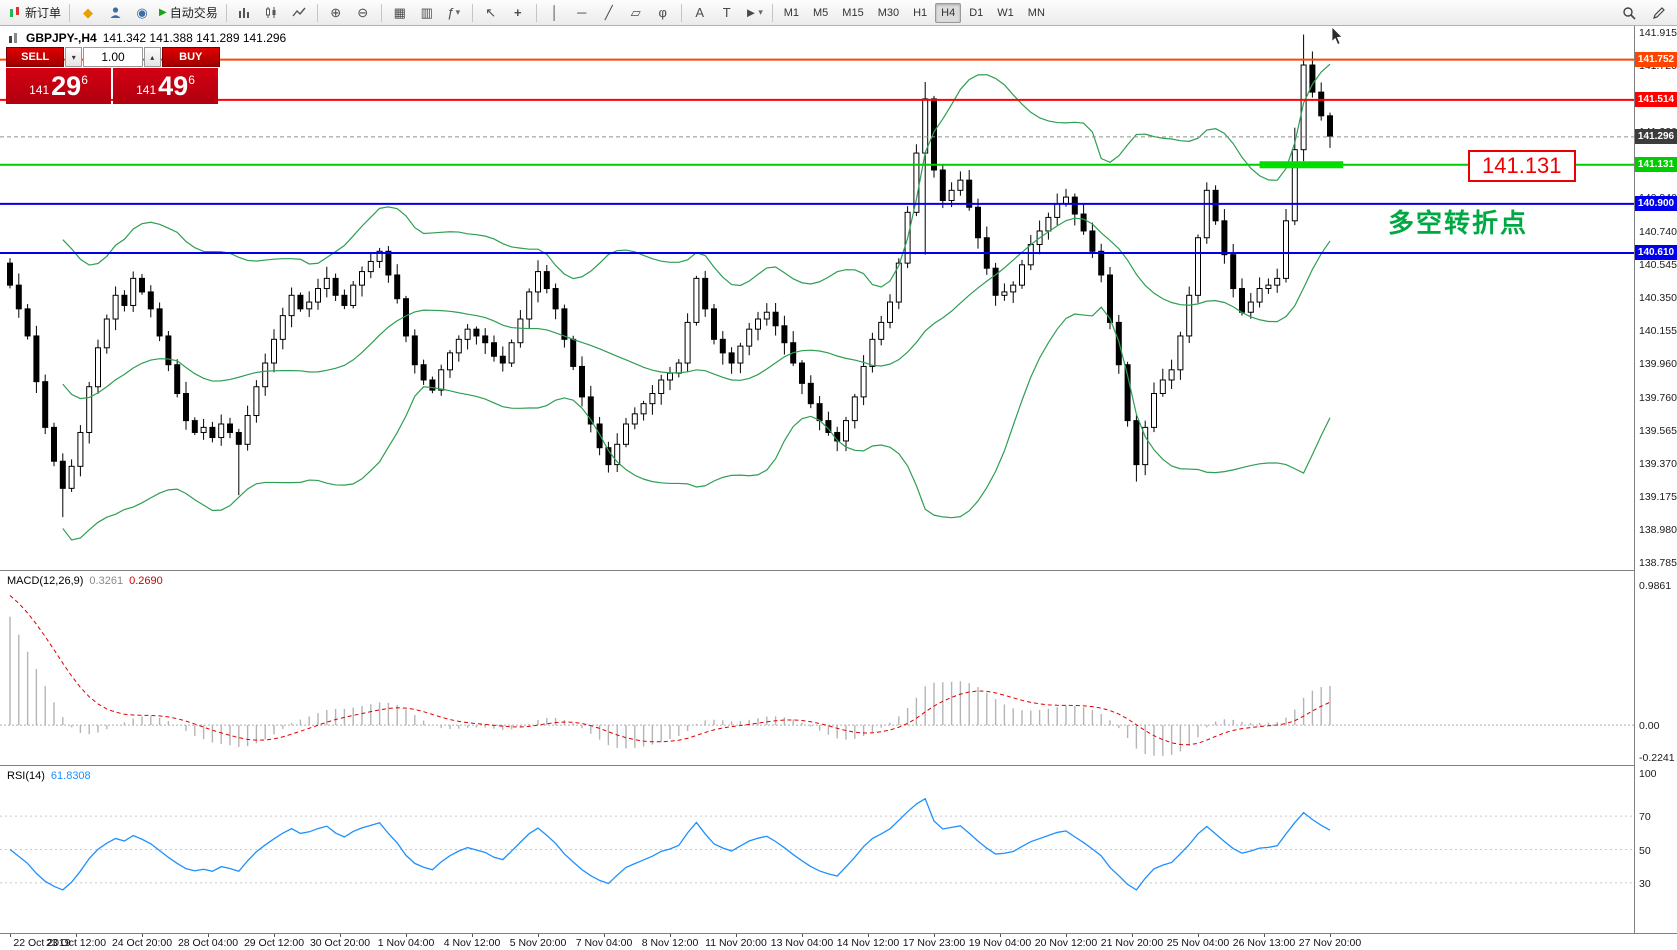  I want to click on volume-increase-button: ▴, so click(152, 57).